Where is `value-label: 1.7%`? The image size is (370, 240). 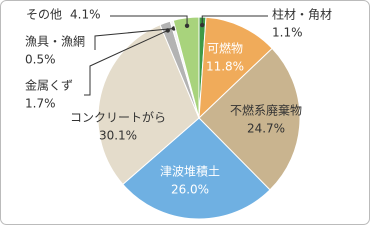 value-label: 1.7% is located at coordinates (40, 104).